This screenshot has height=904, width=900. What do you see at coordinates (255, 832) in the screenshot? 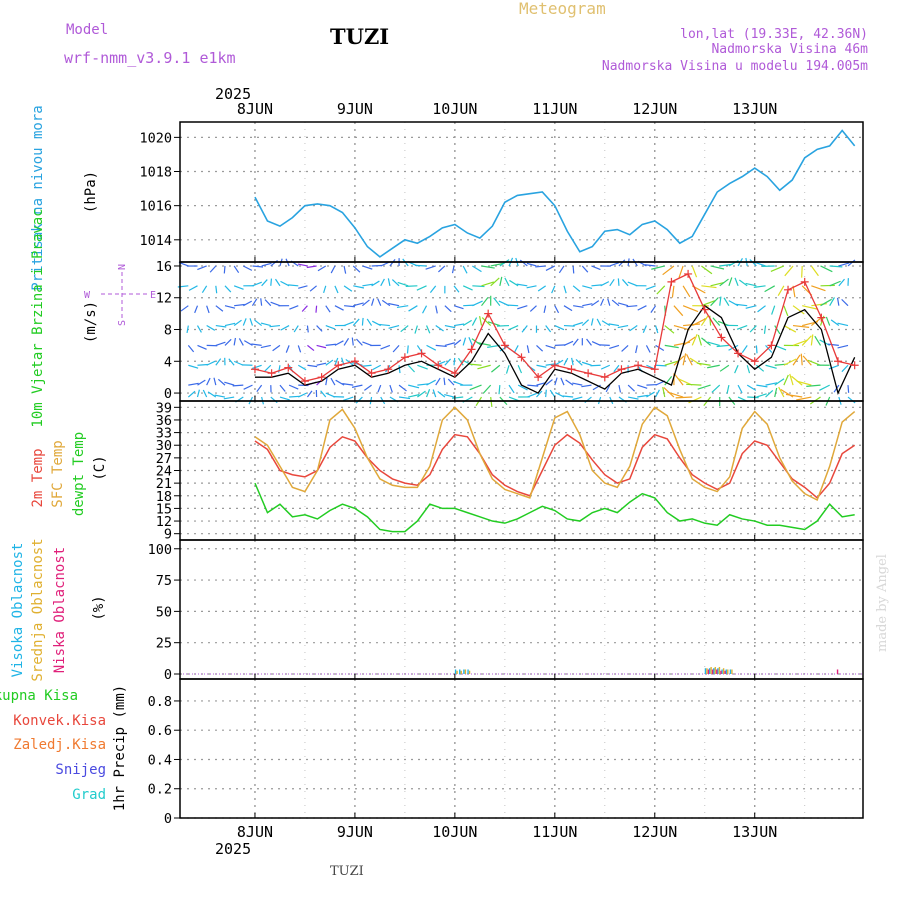
I see `date-label-bottom: 8JUN` at bounding box center [255, 832].